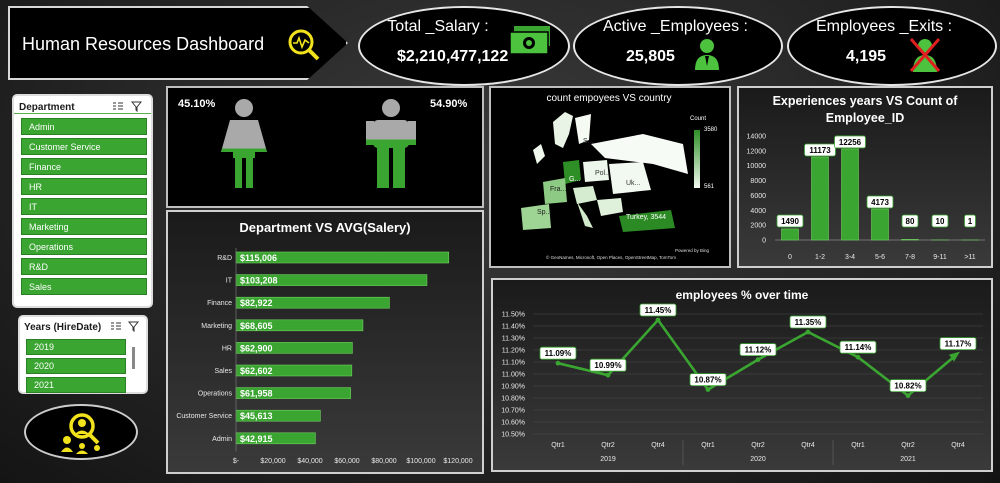 The image size is (1000, 483). Describe the element at coordinates (223, 371) in the screenshot. I see `department-category-label: Sales` at that location.